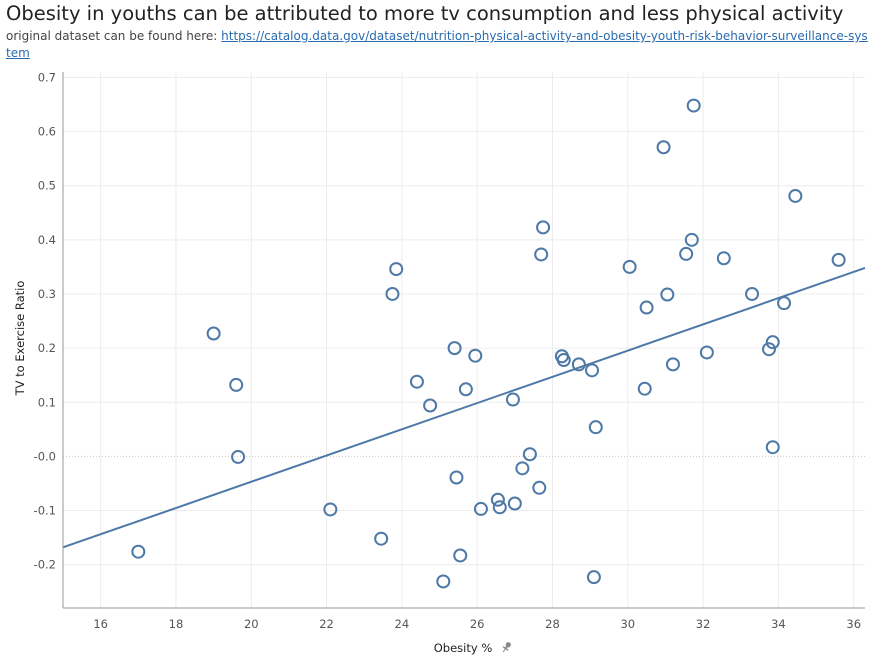 The height and width of the screenshot is (662, 877). What do you see at coordinates (627, 624) in the screenshot?
I see `x-tick-label: 30` at bounding box center [627, 624].